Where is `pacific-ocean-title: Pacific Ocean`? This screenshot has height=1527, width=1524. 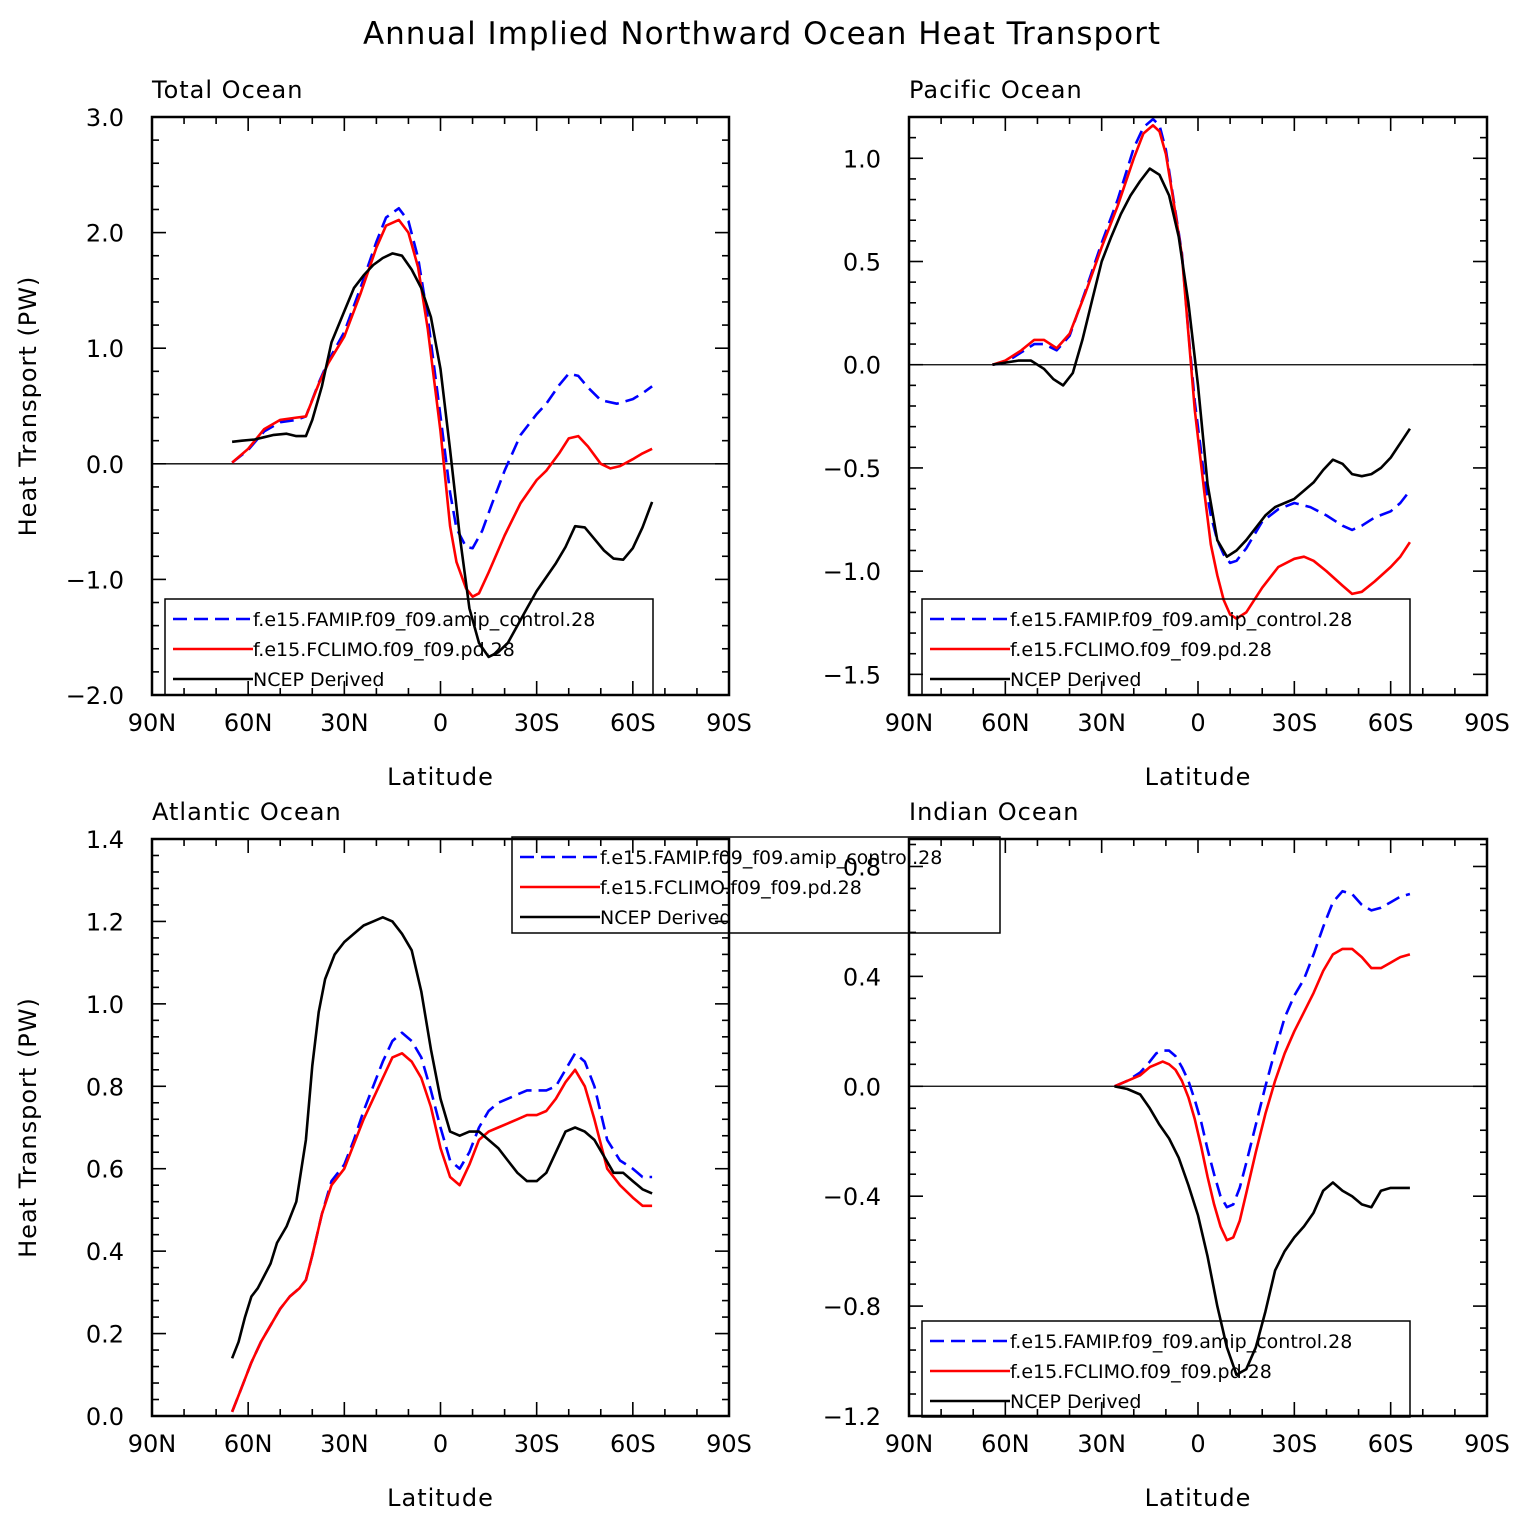 pacific-ocean-title: Pacific Ocean is located at coordinates (996, 90).